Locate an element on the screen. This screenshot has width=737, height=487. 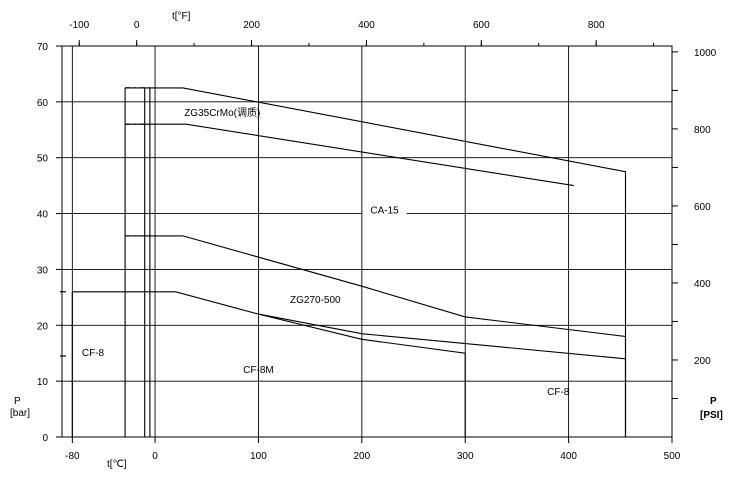
y-tick-label: 0 is located at coordinates (45, 438).